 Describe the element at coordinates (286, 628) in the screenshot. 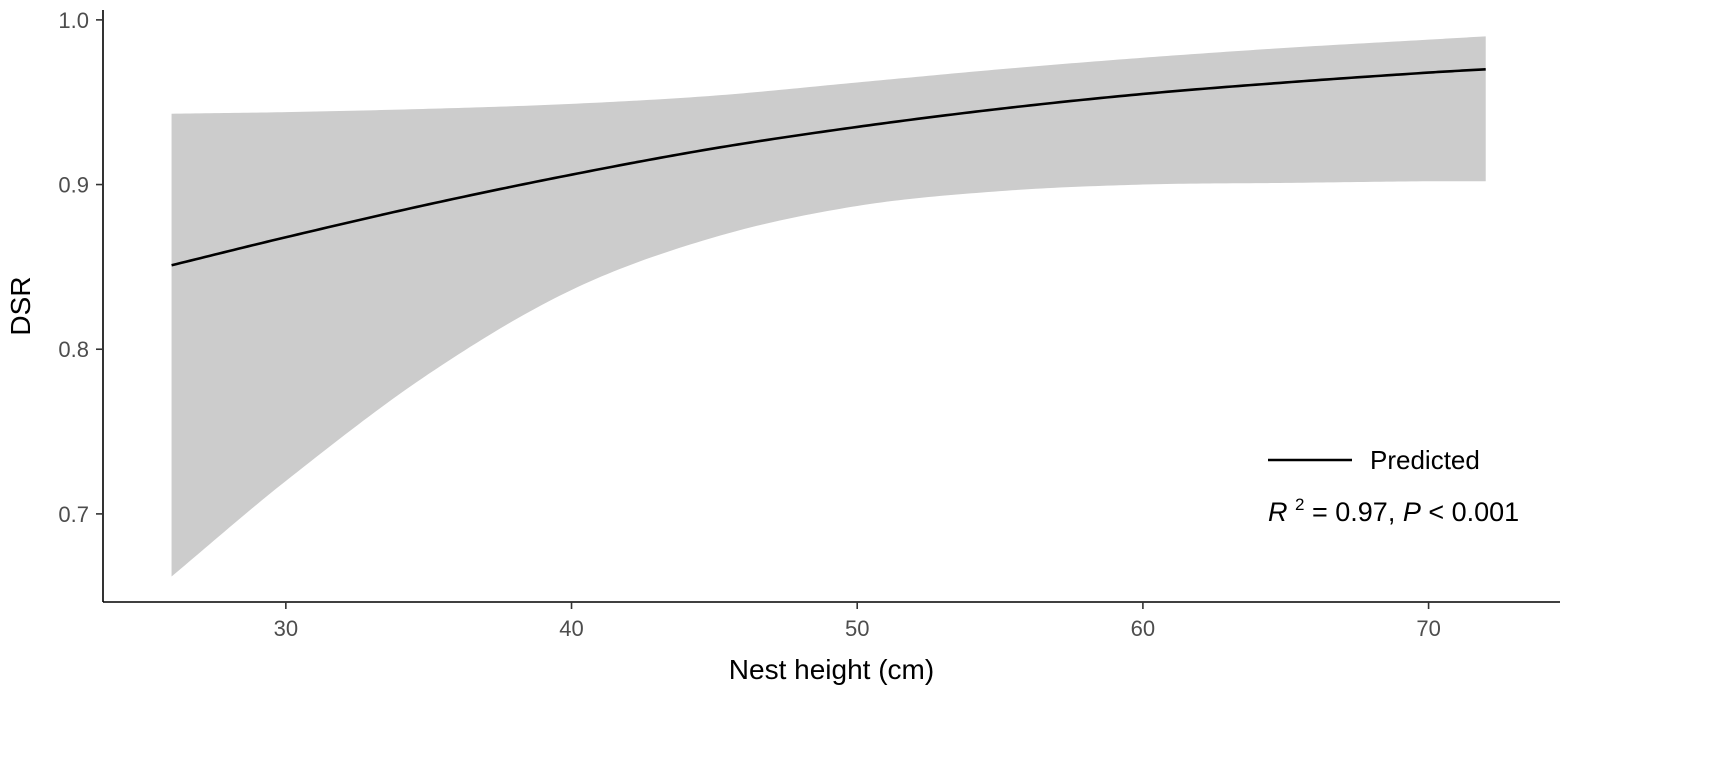

I see `x-tick-label: 30` at that location.